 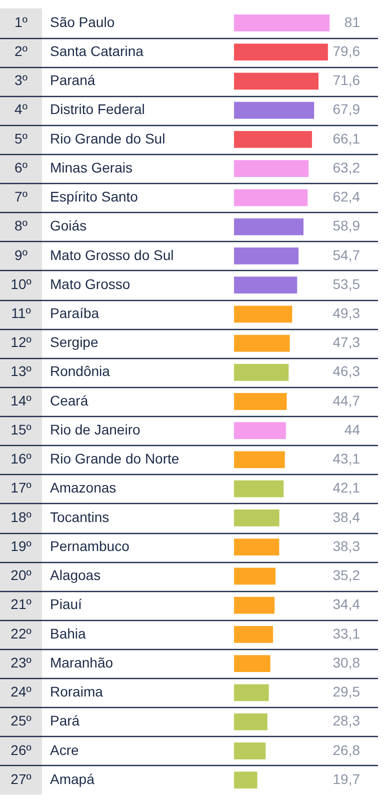 What do you see at coordinates (108, 138) in the screenshot?
I see `y-tick-label: Rio Grande do Sul` at bounding box center [108, 138].